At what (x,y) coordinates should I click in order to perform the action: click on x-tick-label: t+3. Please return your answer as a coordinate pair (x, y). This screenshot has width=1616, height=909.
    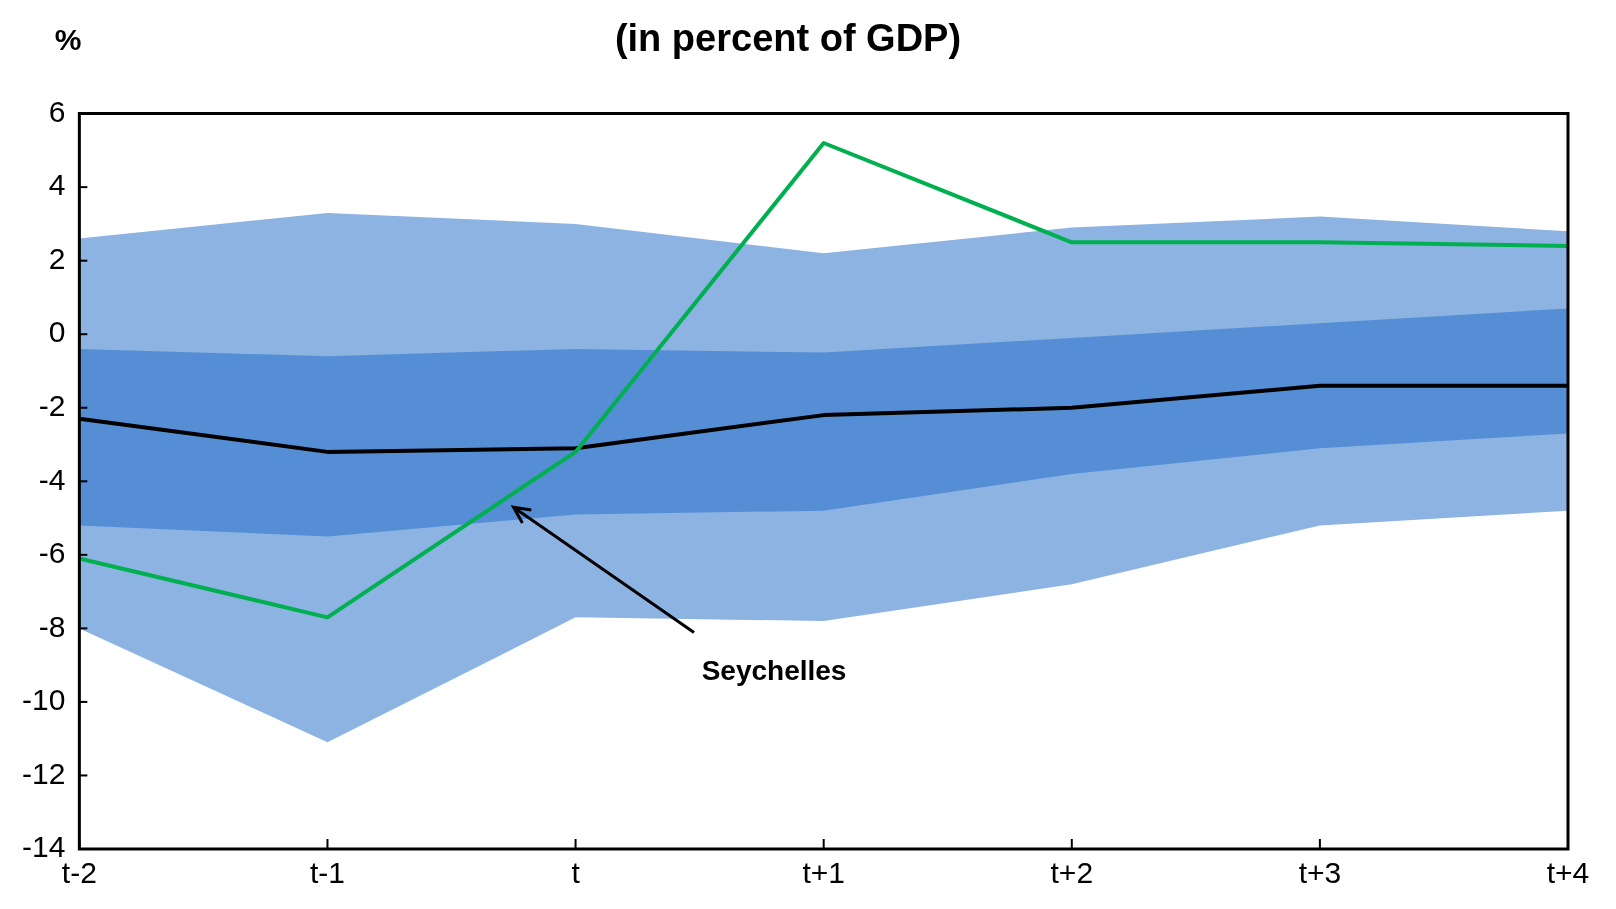
    Looking at the image, I should click on (1320, 873).